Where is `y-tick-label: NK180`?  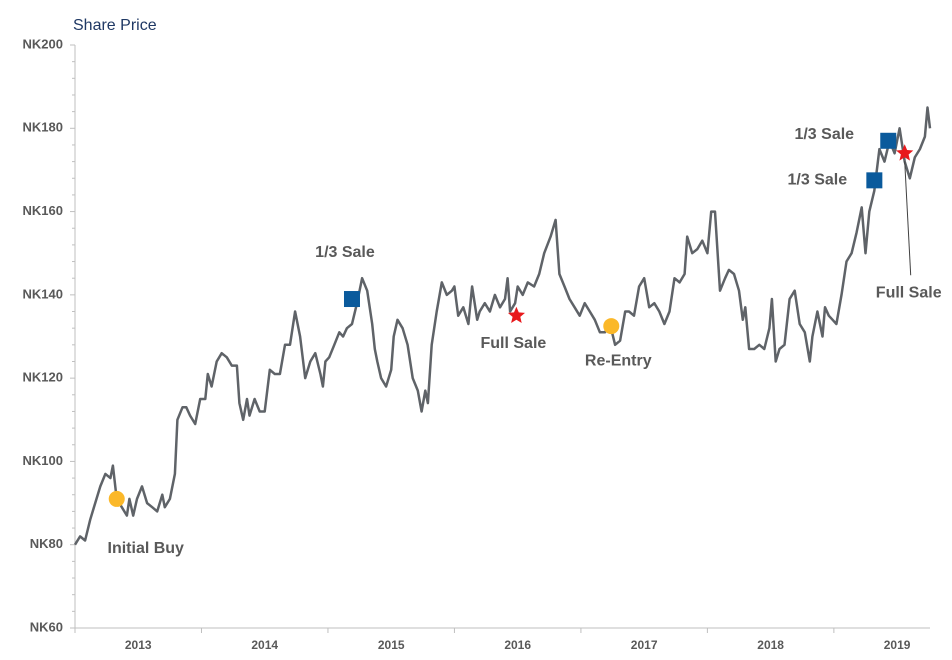 y-tick-label: NK180 is located at coordinates (43, 127).